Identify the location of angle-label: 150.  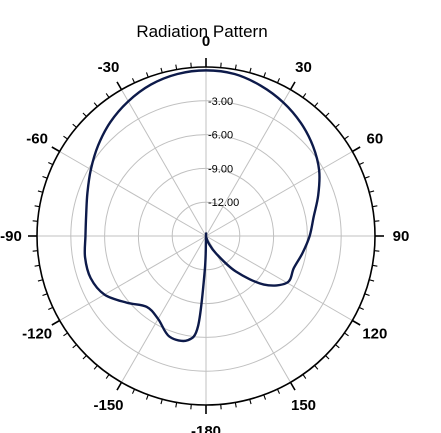
(303, 405).